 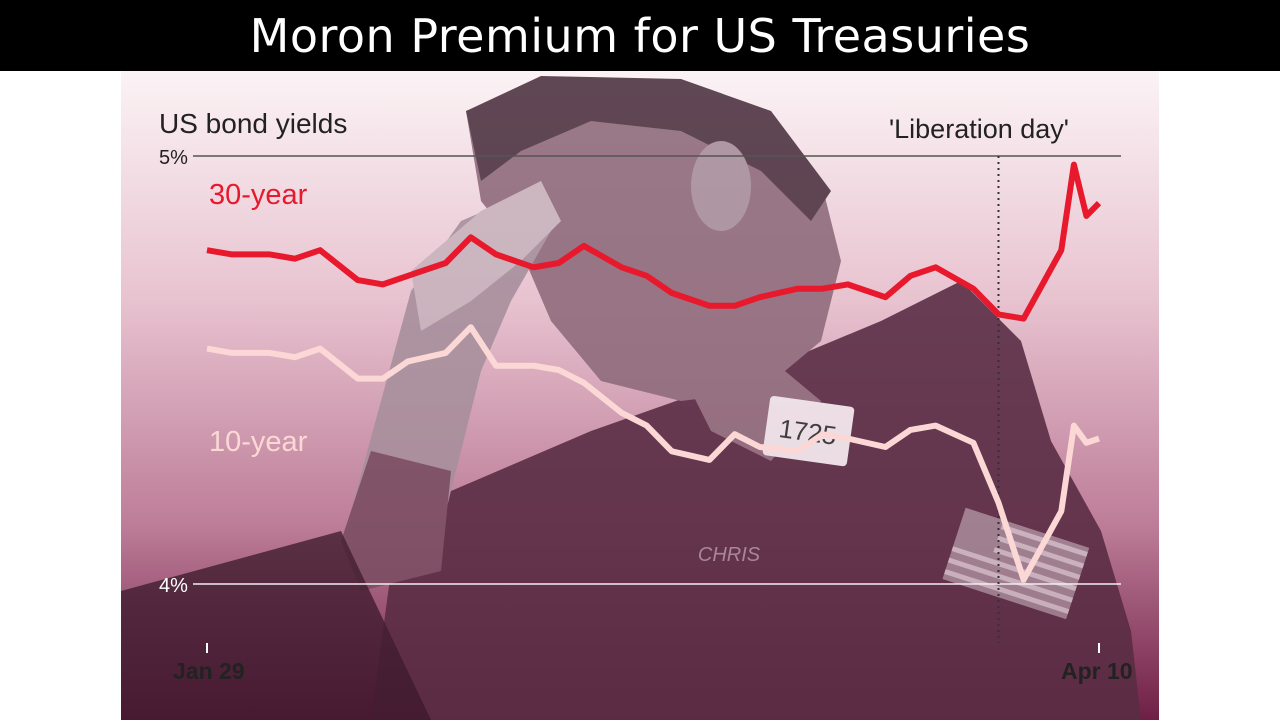 What do you see at coordinates (276, 625) in the screenshot?
I see `trader-tablet` at bounding box center [276, 625].